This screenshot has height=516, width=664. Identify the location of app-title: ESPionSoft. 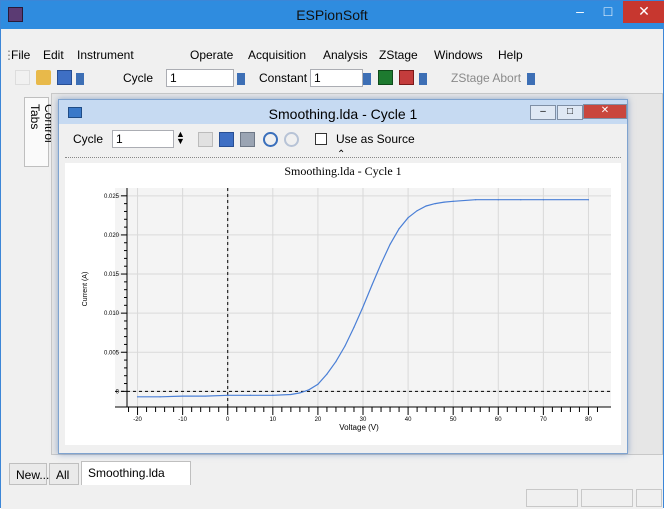
(332, 15).